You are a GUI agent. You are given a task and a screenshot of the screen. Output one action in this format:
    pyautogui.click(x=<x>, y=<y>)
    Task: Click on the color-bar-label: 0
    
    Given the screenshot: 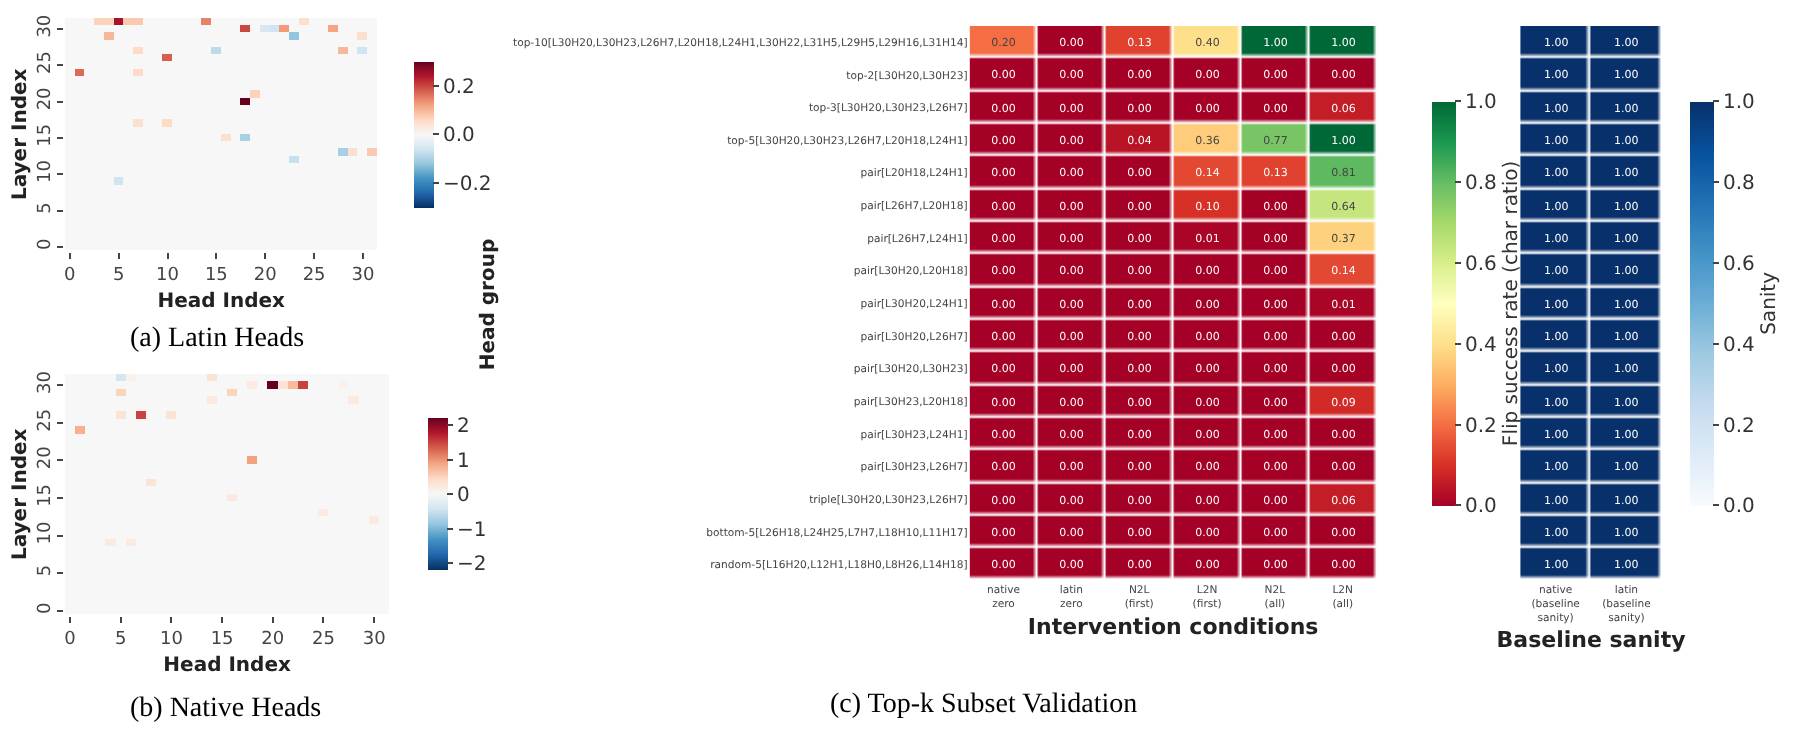 What is the action you would take?
    pyautogui.click(x=463, y=496)
    